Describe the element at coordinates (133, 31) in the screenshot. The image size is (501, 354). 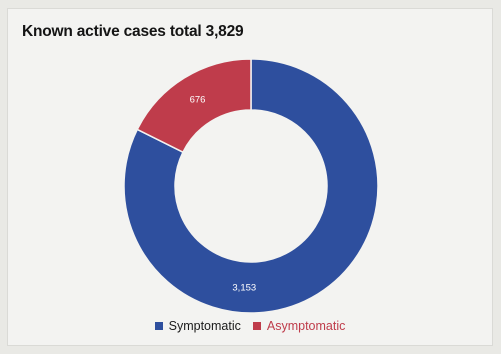
I see `chart-title: Known active cases total 3,829` at that location.